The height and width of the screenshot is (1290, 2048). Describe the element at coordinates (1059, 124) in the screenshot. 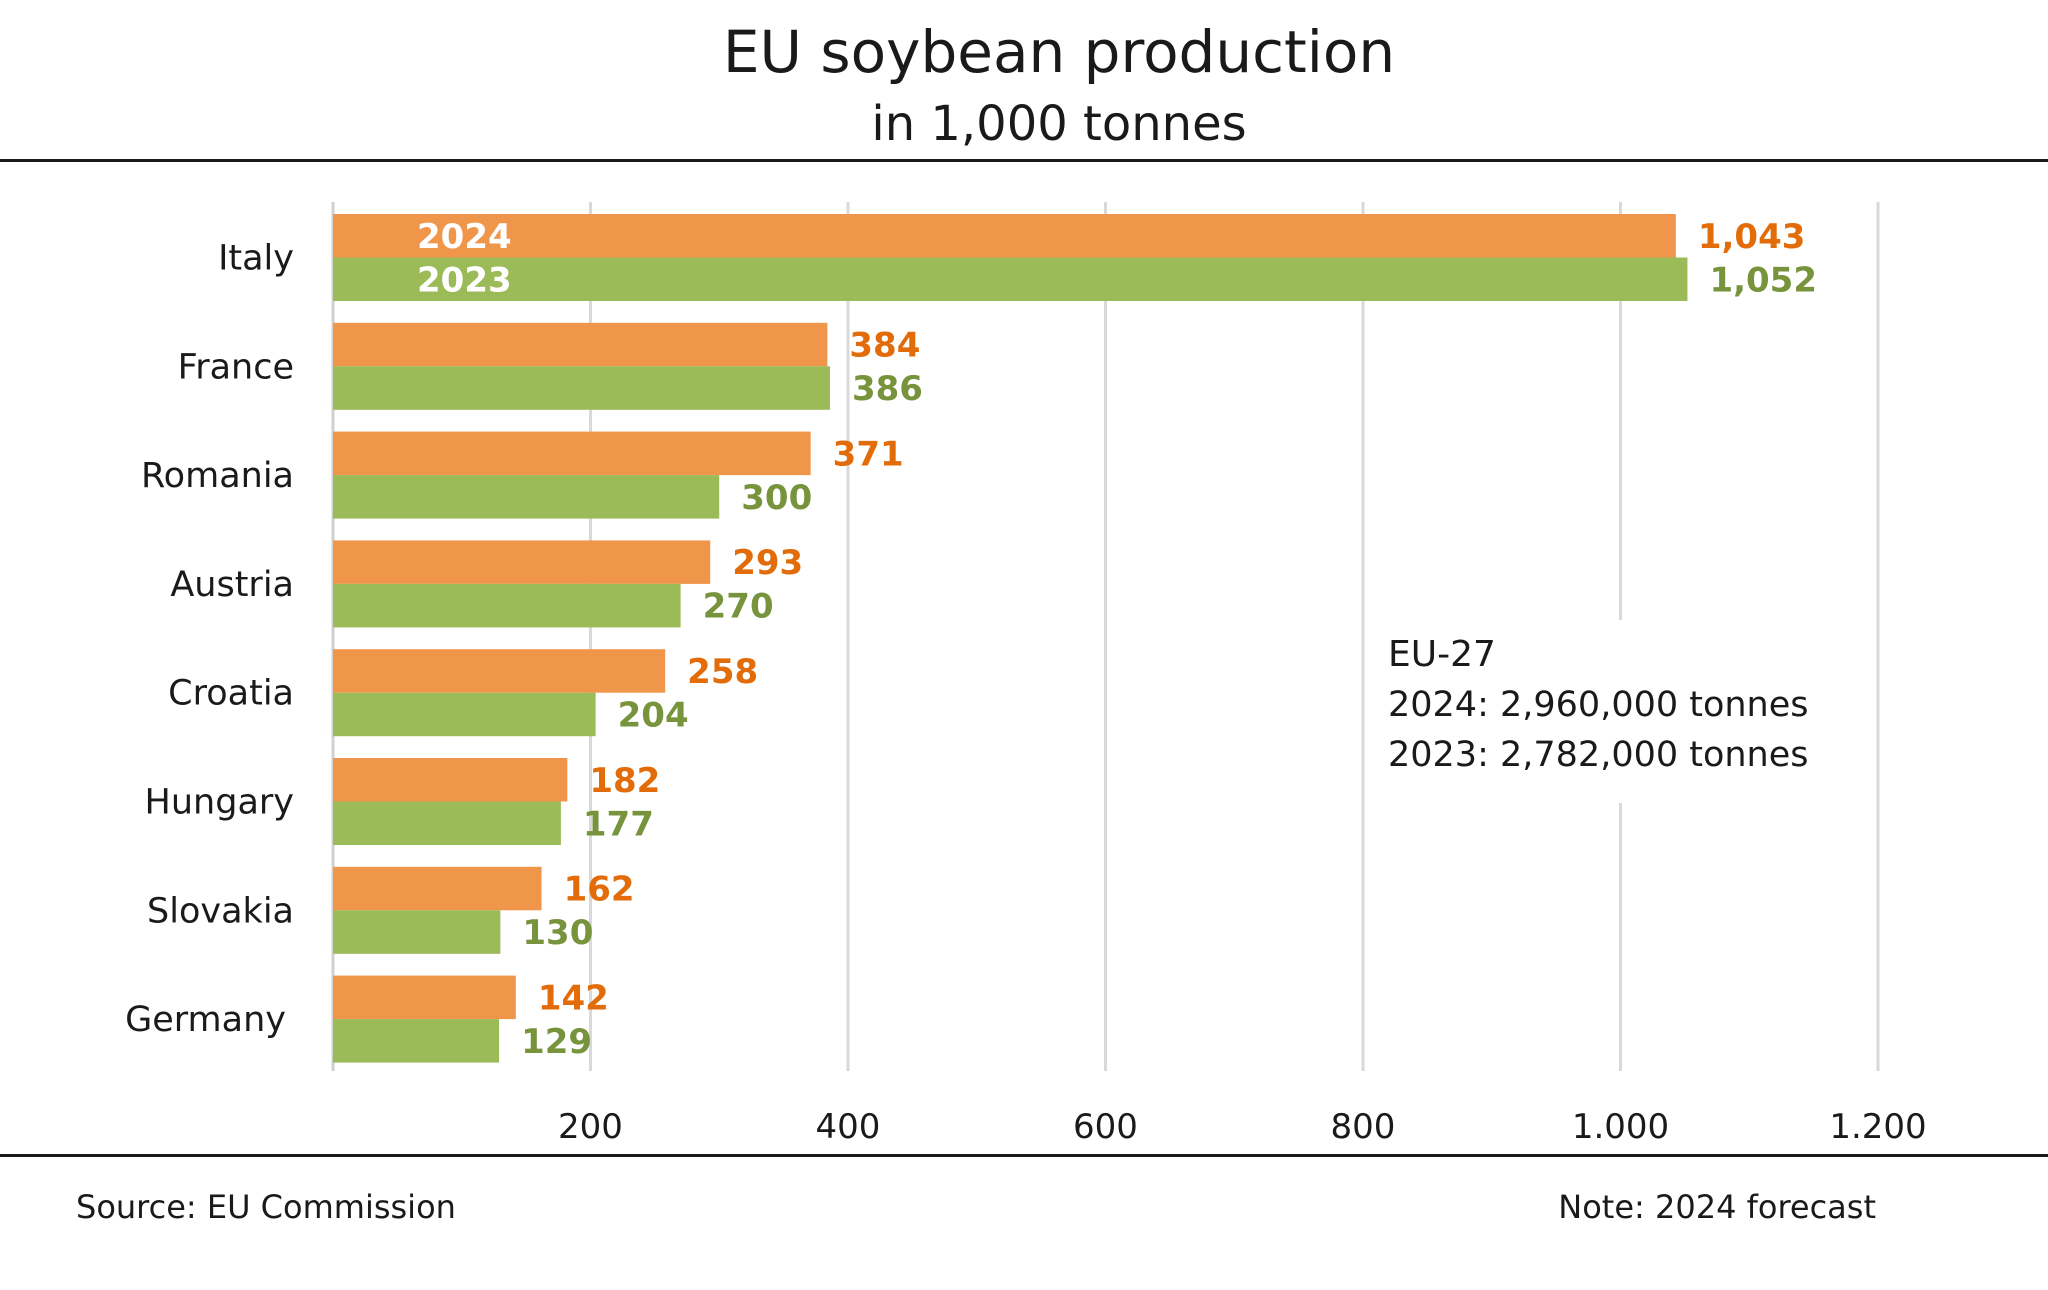

I see `chart-subtitle: in 1,000 tonnes` at that location.